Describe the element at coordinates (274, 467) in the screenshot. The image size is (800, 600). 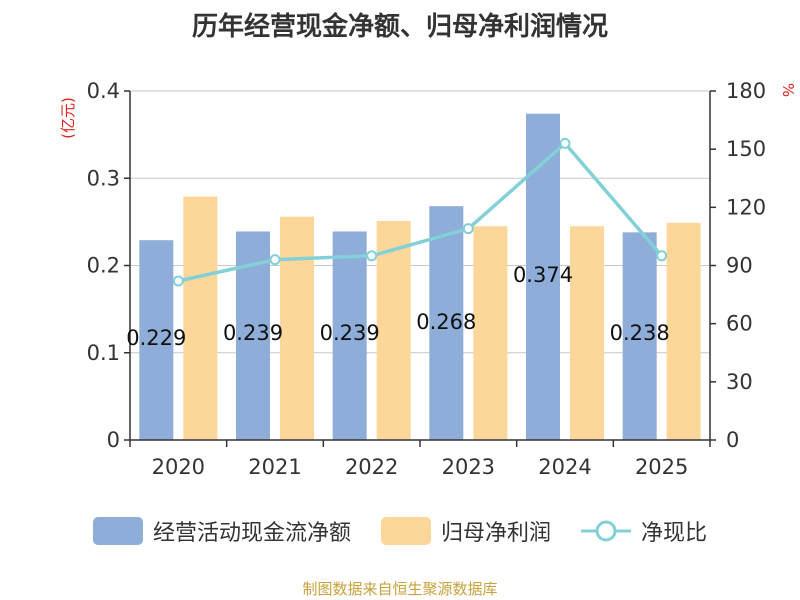
I see `x-tick-label: 2021` at that location.